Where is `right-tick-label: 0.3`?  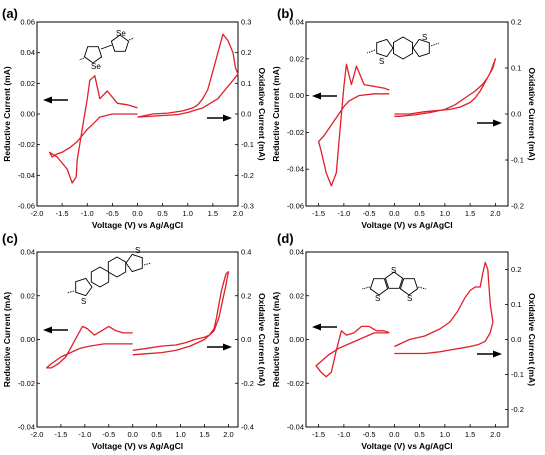 right-tick-label: 0.3 is located at coordinates (246, 22).